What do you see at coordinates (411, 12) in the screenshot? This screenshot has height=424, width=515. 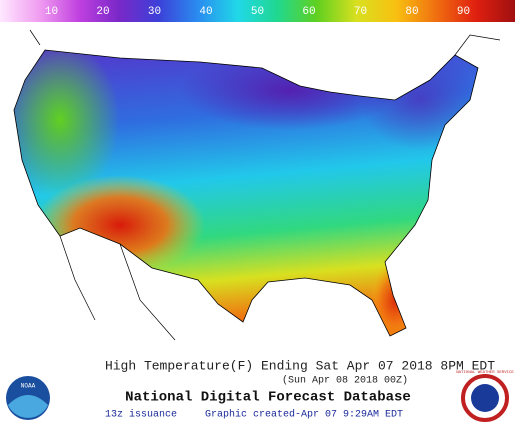 I see `scale-label: 80` at bounding box center [411, 12].